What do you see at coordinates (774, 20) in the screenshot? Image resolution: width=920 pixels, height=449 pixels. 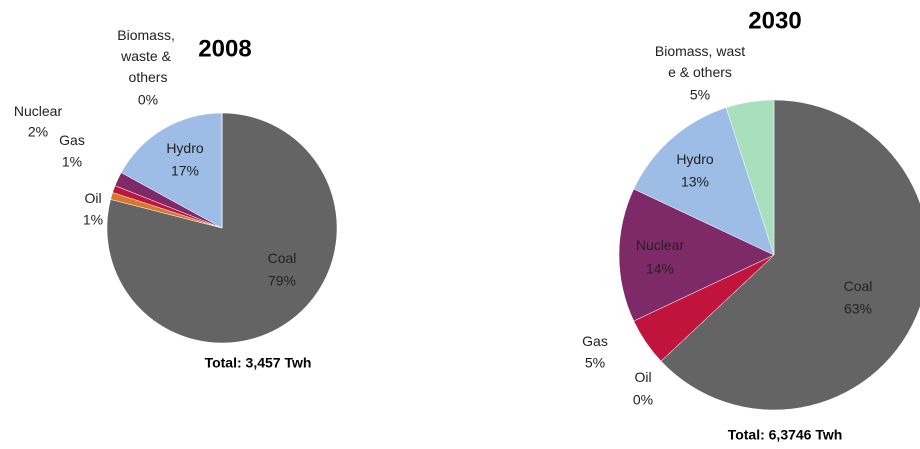 I see `chart-title: 2030` at bounding box center [774, 20].